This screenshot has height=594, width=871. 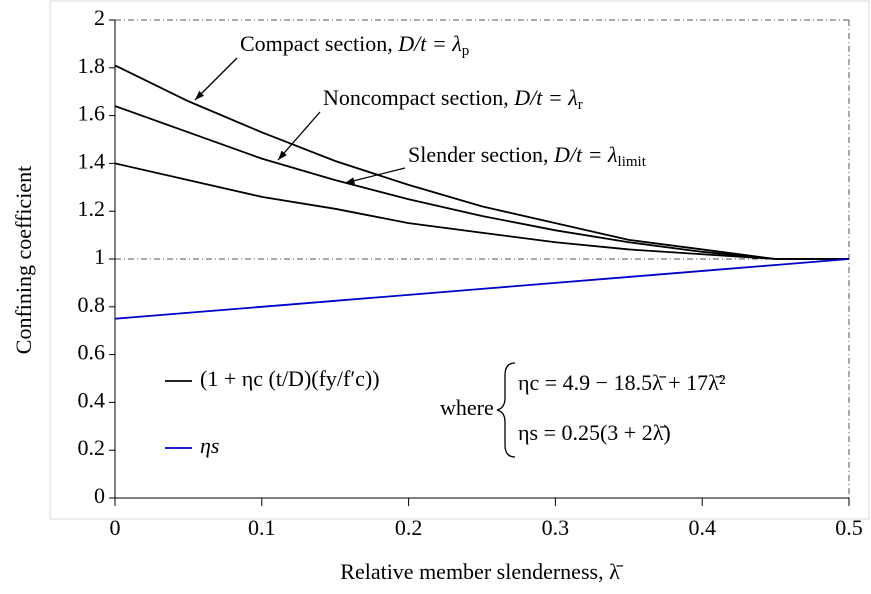 I want to click on y-tick-label: 1.8, so click(x=92, y=65).